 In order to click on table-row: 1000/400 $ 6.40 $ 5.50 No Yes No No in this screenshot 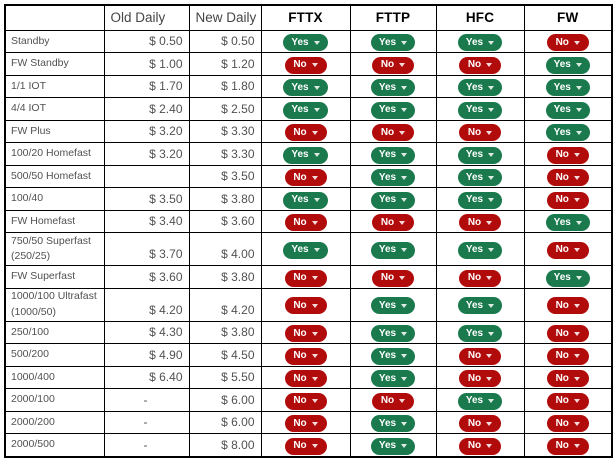, I will do `click(308, 377)`.